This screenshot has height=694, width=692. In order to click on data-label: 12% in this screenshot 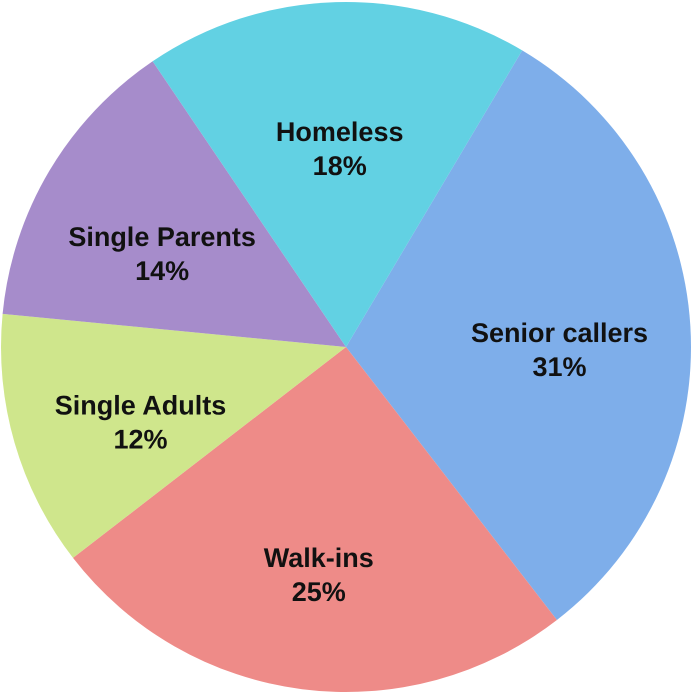, I will do `click(140, 439)`.